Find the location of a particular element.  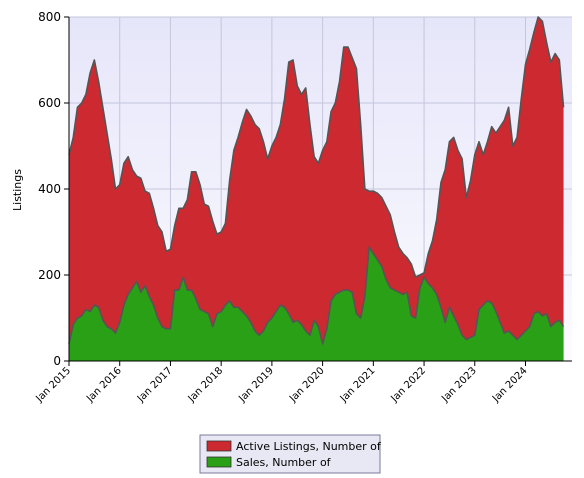

x-tick-label: Jan 2020 is located at coordinates (307, 385).